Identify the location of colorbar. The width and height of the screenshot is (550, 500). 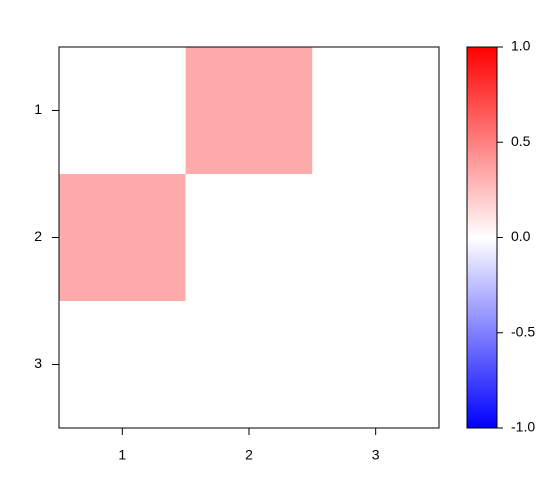
(482, 237).